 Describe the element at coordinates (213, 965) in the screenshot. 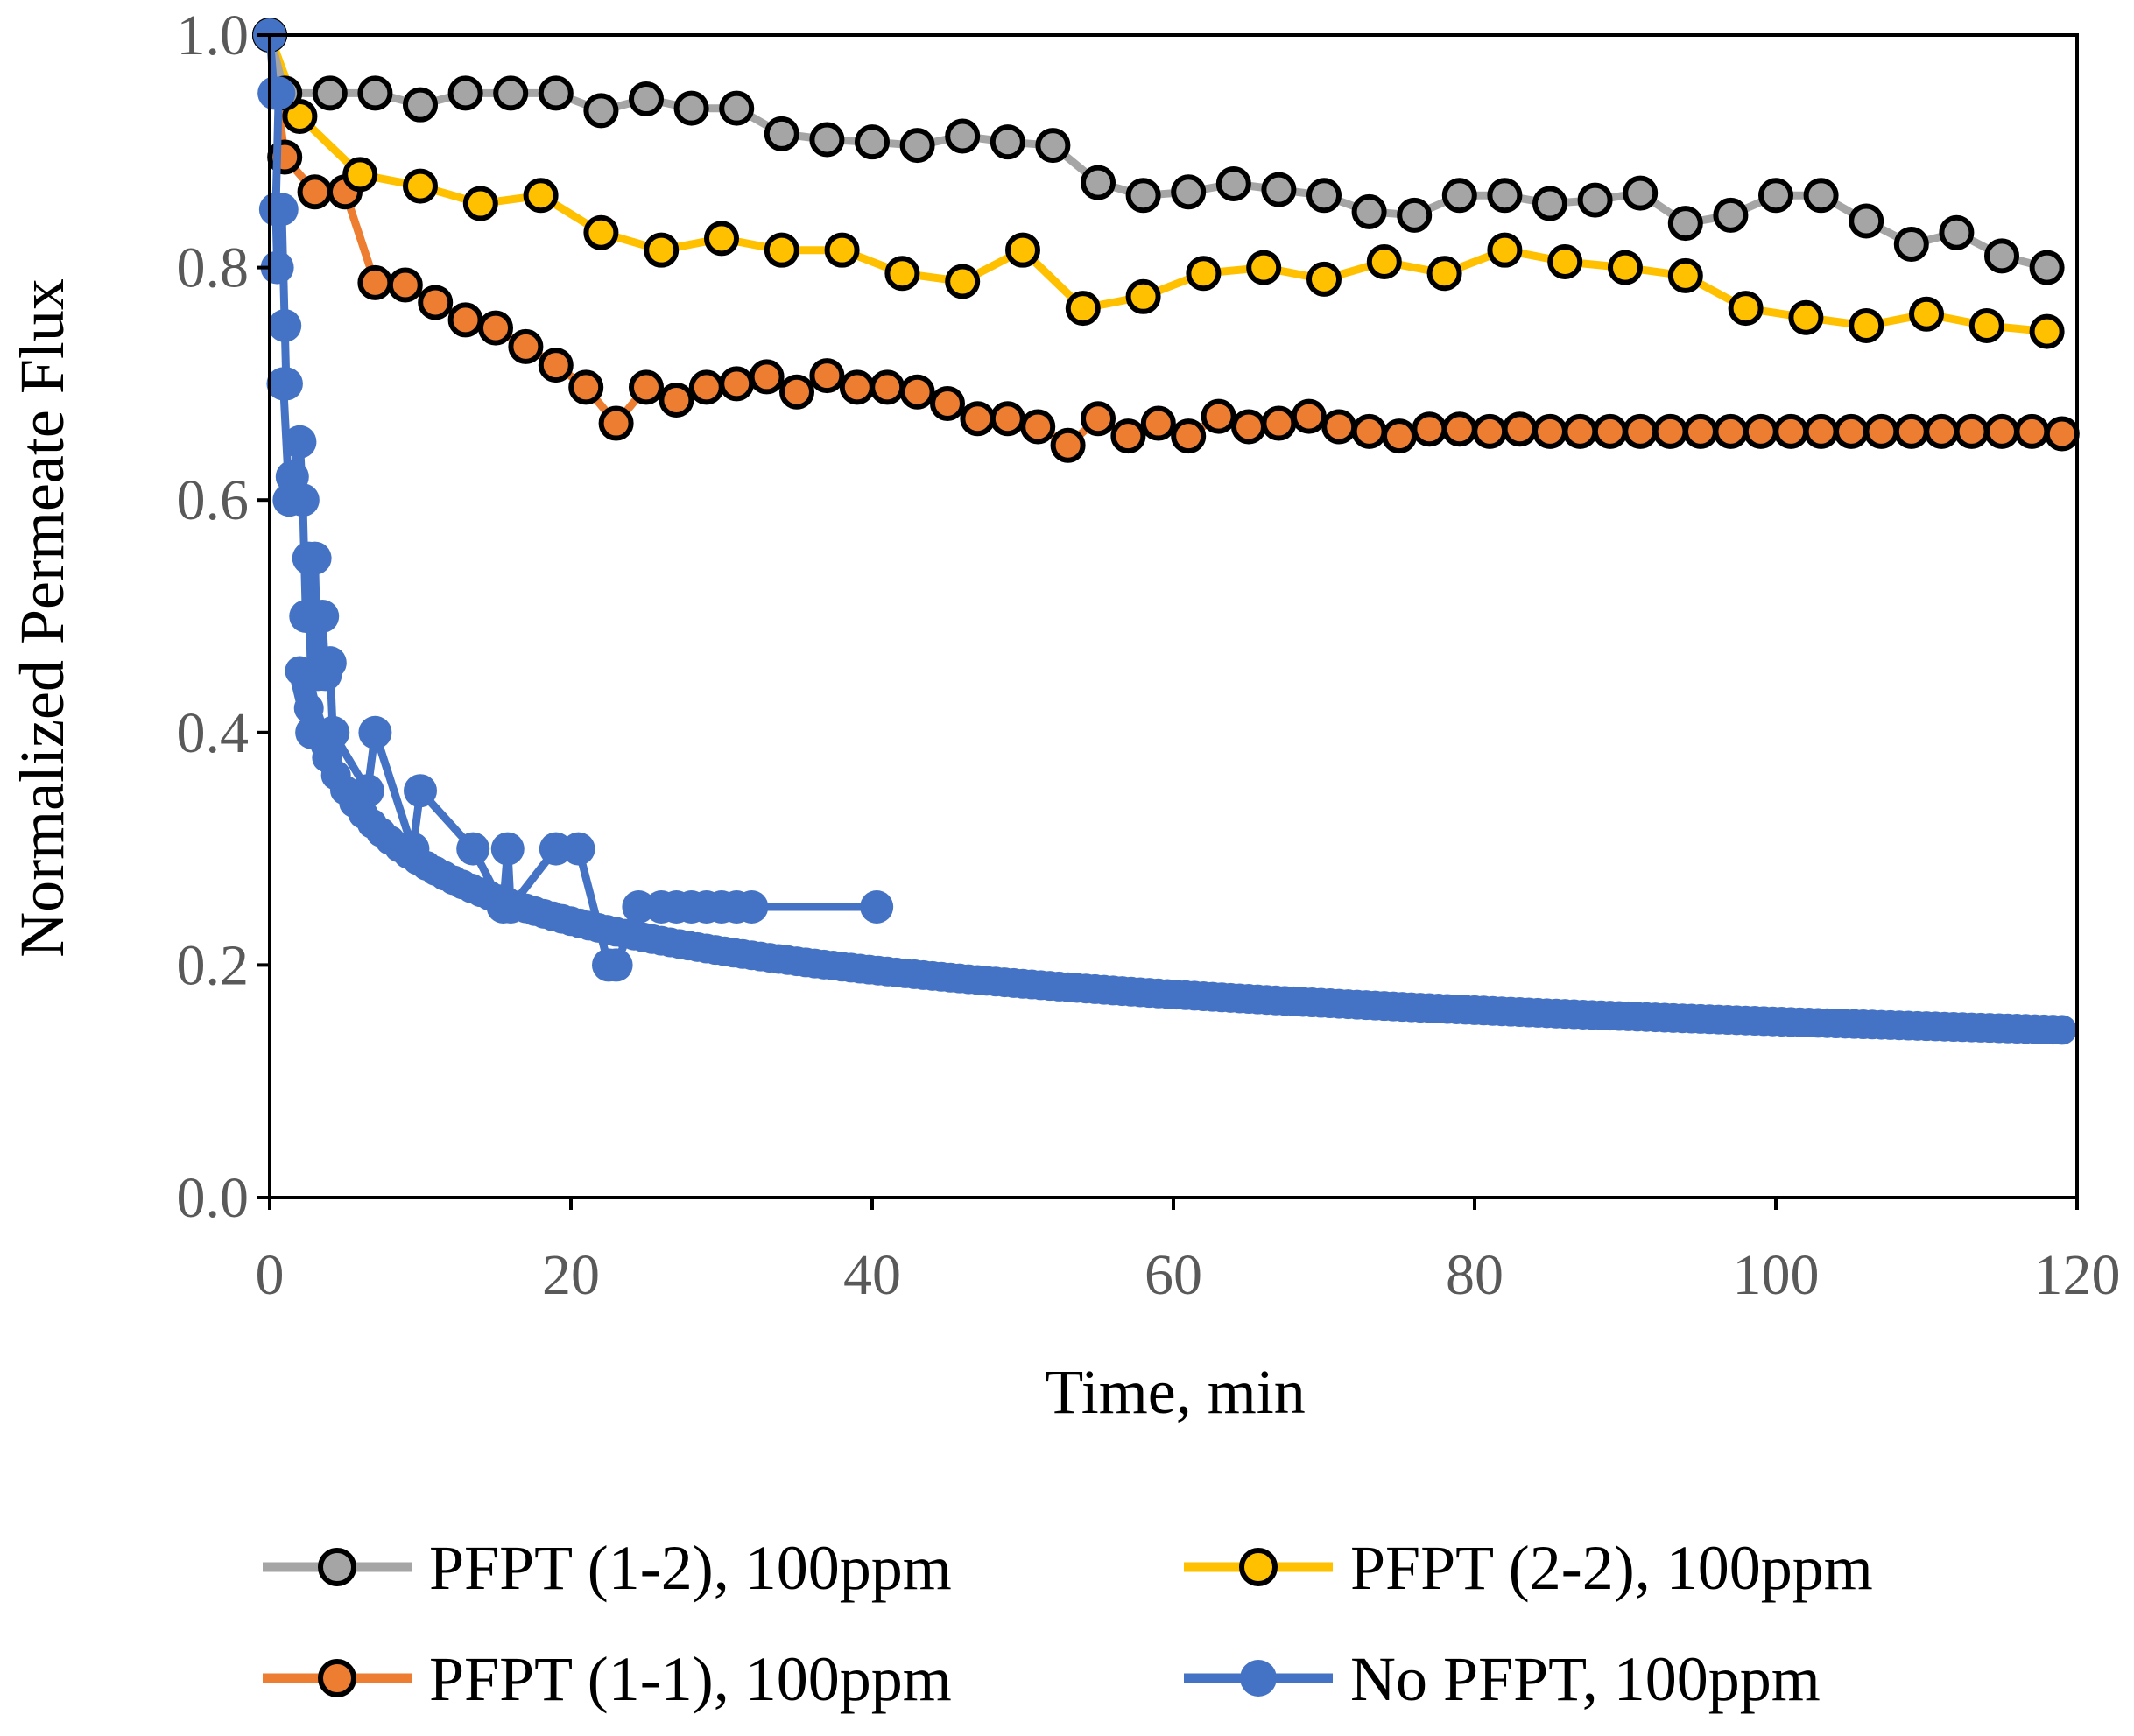

I see `y-tick-label: 0.2` at that location.